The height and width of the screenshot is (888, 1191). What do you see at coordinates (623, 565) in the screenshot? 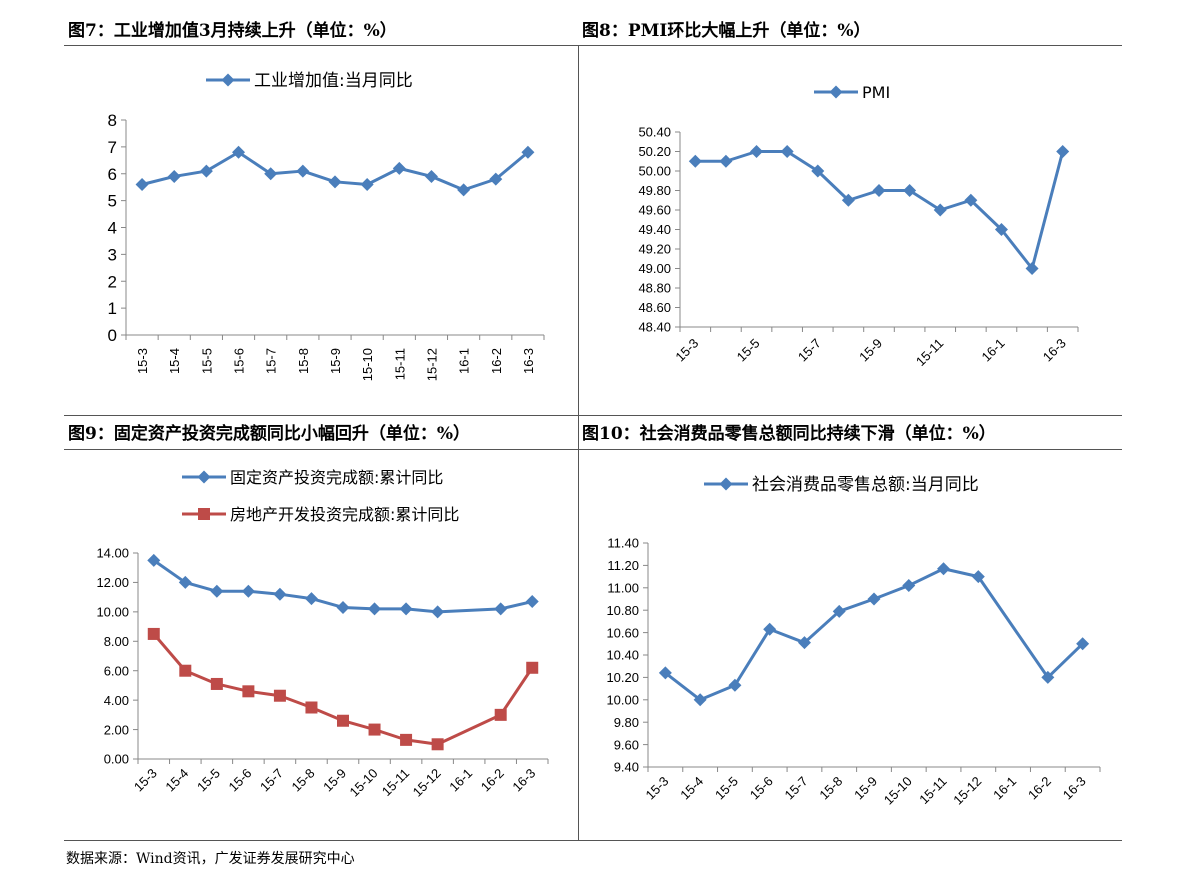
I see `y-tick-label: 11.20` at bounding box center [623, 565].